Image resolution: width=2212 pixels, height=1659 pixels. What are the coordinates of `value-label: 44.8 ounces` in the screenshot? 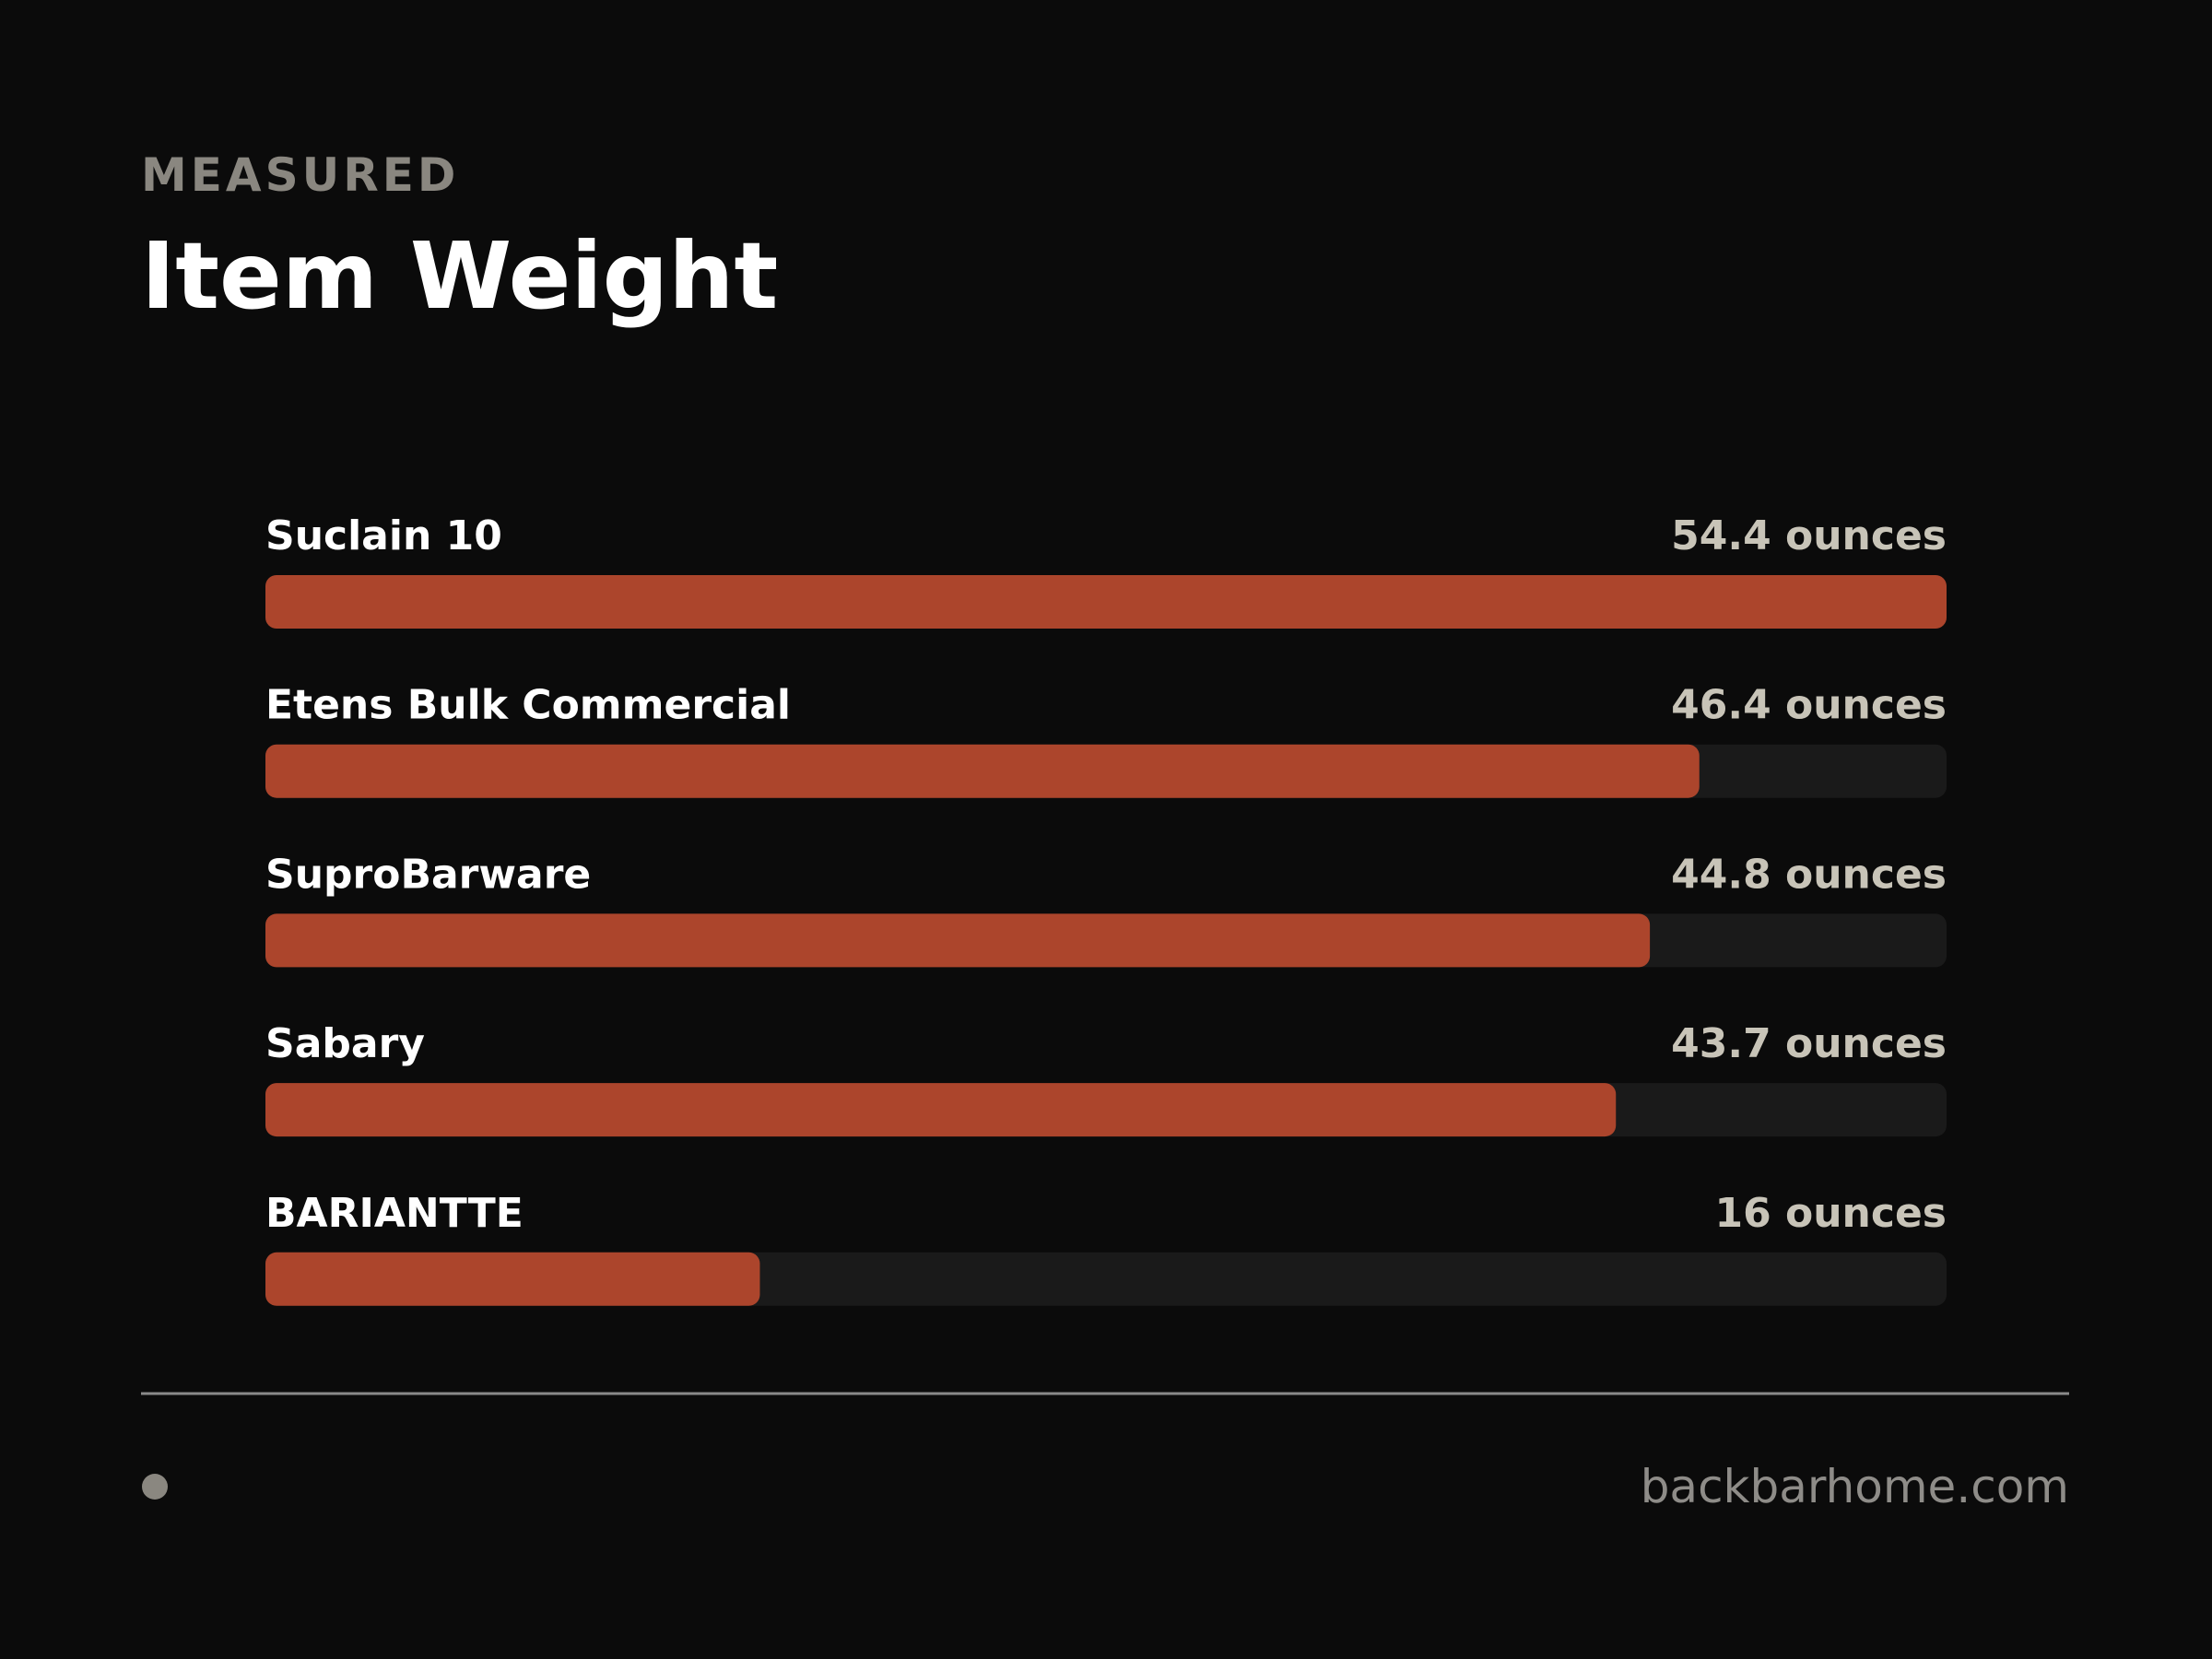 It's located at (1809, 874).